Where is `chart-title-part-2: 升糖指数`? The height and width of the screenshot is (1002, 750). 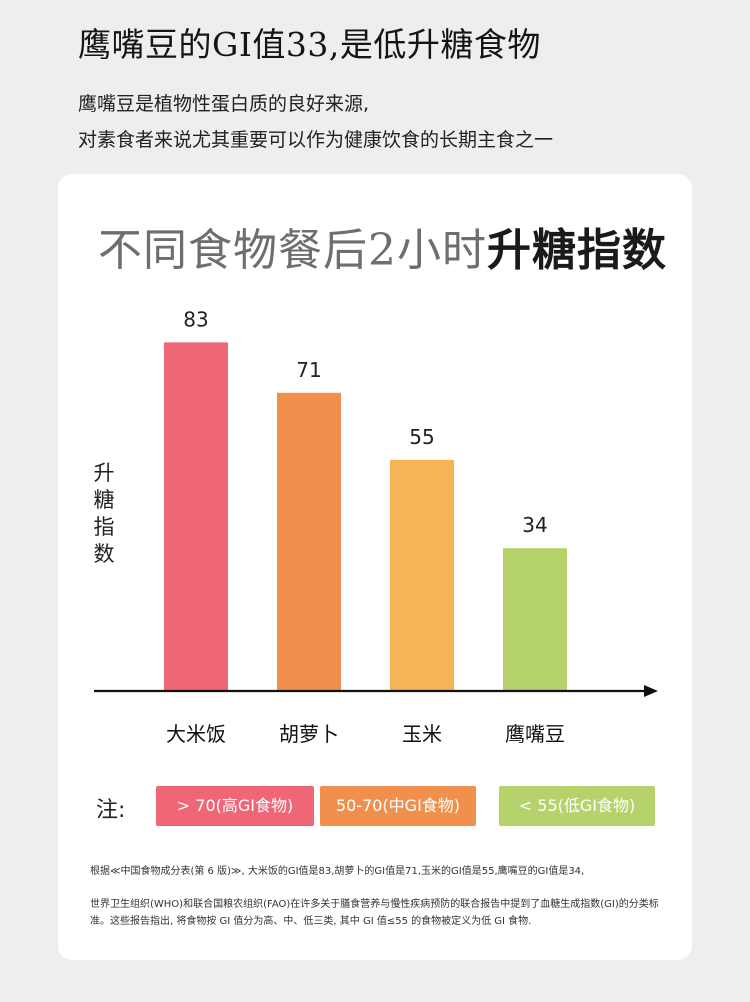
chart-title-part-2: 升糖指数 is located at coordinates (577, 250).